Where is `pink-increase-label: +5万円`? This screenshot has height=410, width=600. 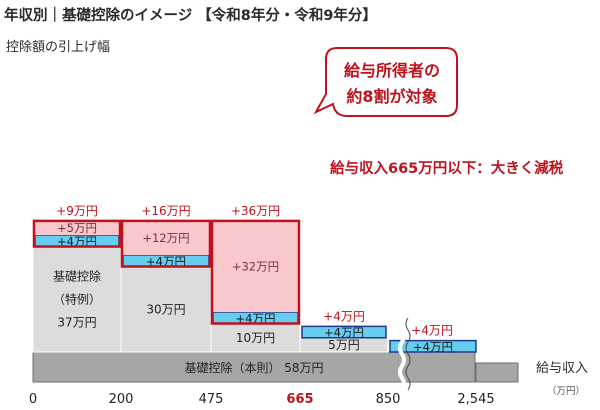 pink-increase-label: +5万円 is located at coordinates (77, 228).